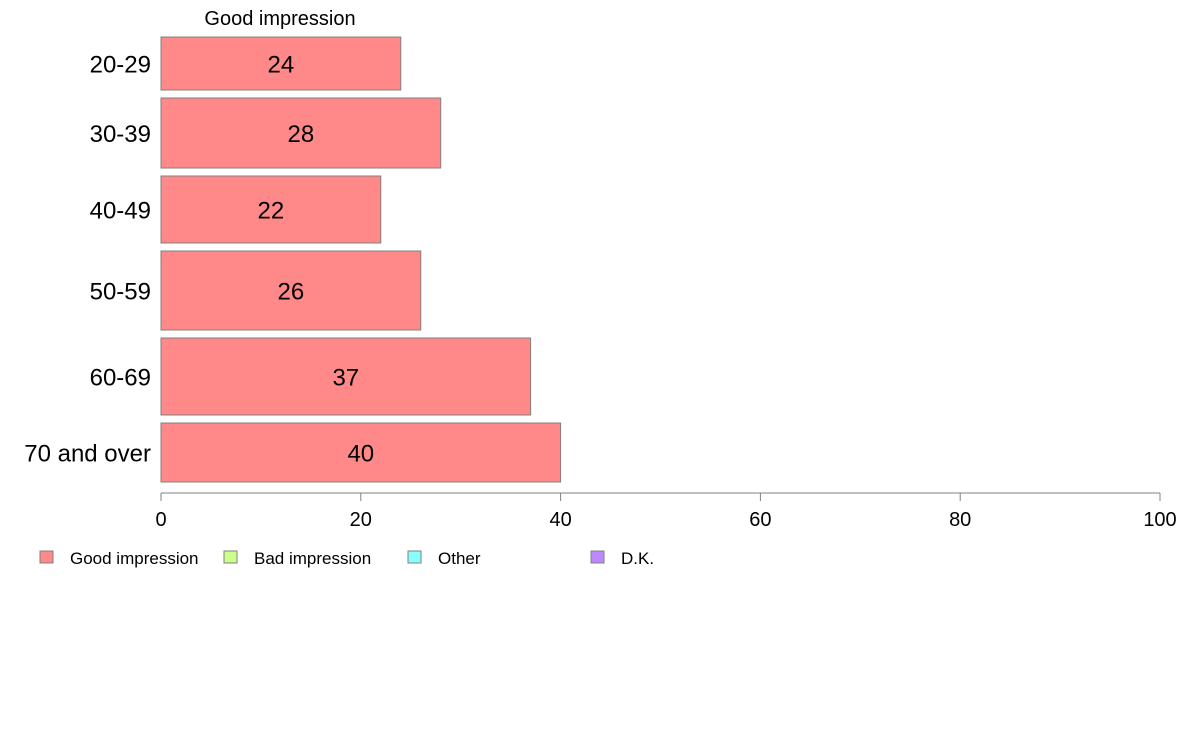 This screenshot has height=736, width=1188. I want to click on legend-label: Other, so click(459, 558).